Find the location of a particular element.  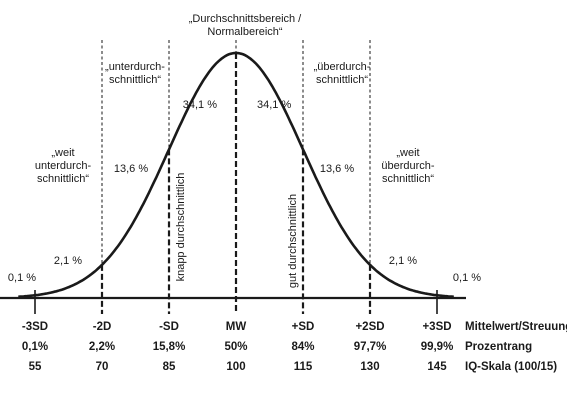

table-cell: -2D is located at coordinates (102, 327).